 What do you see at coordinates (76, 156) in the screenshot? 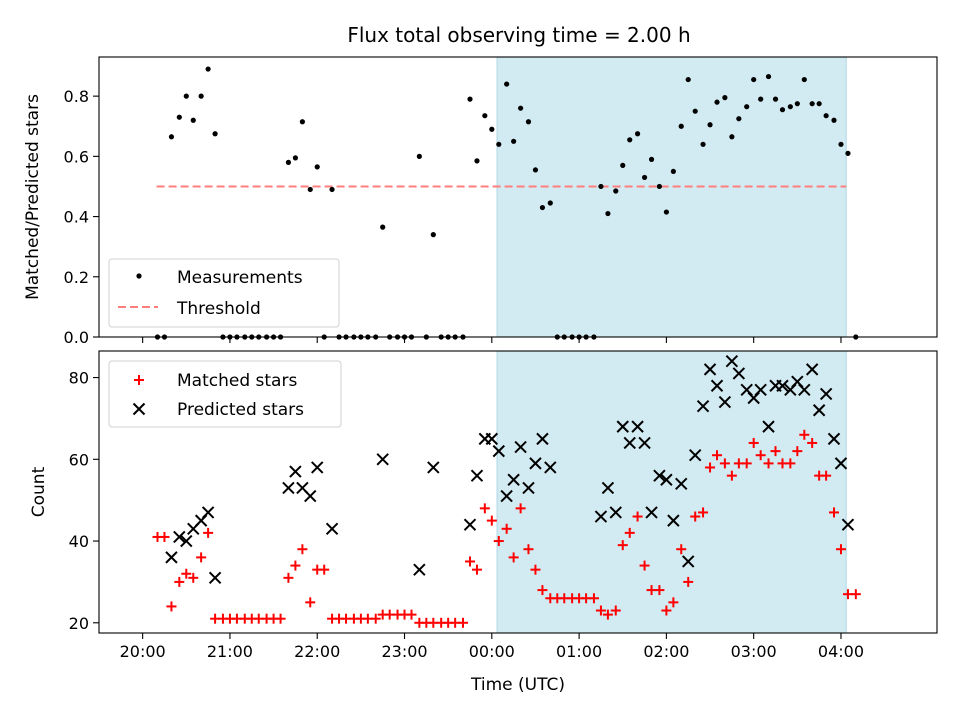
I see `ratio-axis-tick-label: 0.6` at bounding box center [76, 156].